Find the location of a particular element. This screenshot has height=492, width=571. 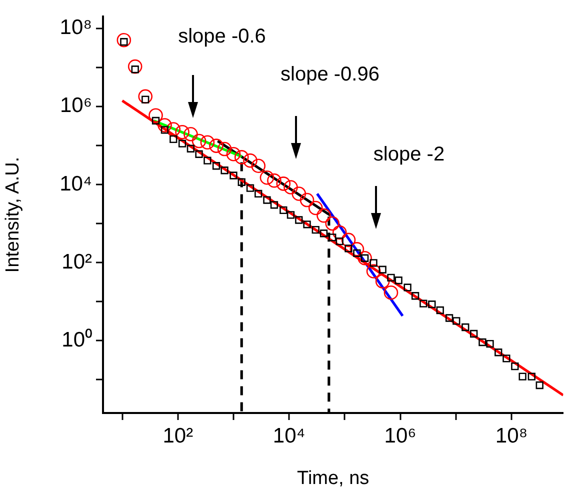

y-tick-label: 10⁰ is located at coordinates (77, 340).